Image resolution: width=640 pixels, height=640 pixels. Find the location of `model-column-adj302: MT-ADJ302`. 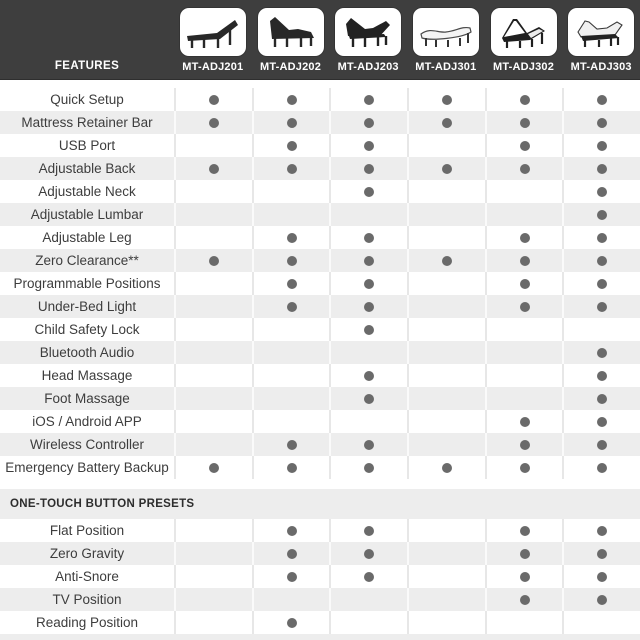

model-column-adj302: MT-ADJ302 is located at coordinates (524, 39).